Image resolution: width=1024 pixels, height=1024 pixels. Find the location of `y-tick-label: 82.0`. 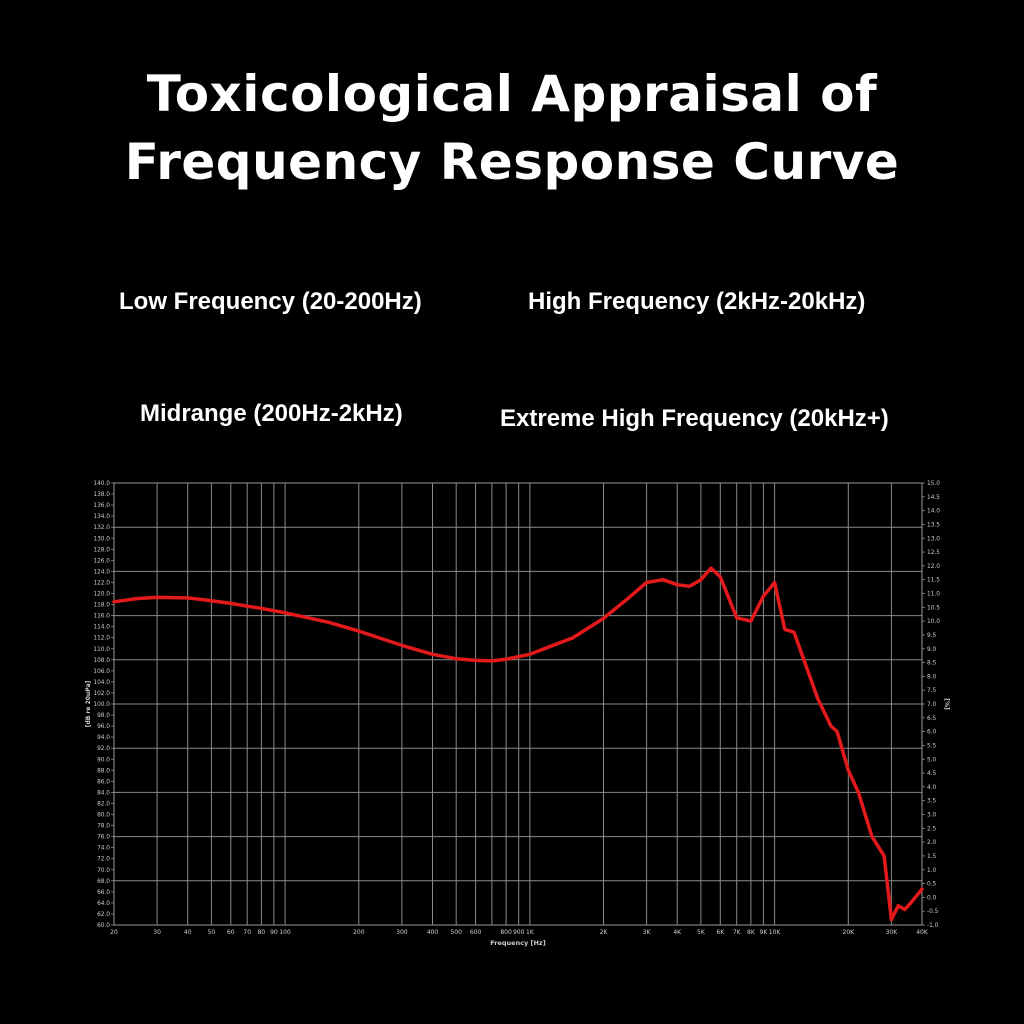

y-tick-label: 82.0 is located at coordinates (103, 804).